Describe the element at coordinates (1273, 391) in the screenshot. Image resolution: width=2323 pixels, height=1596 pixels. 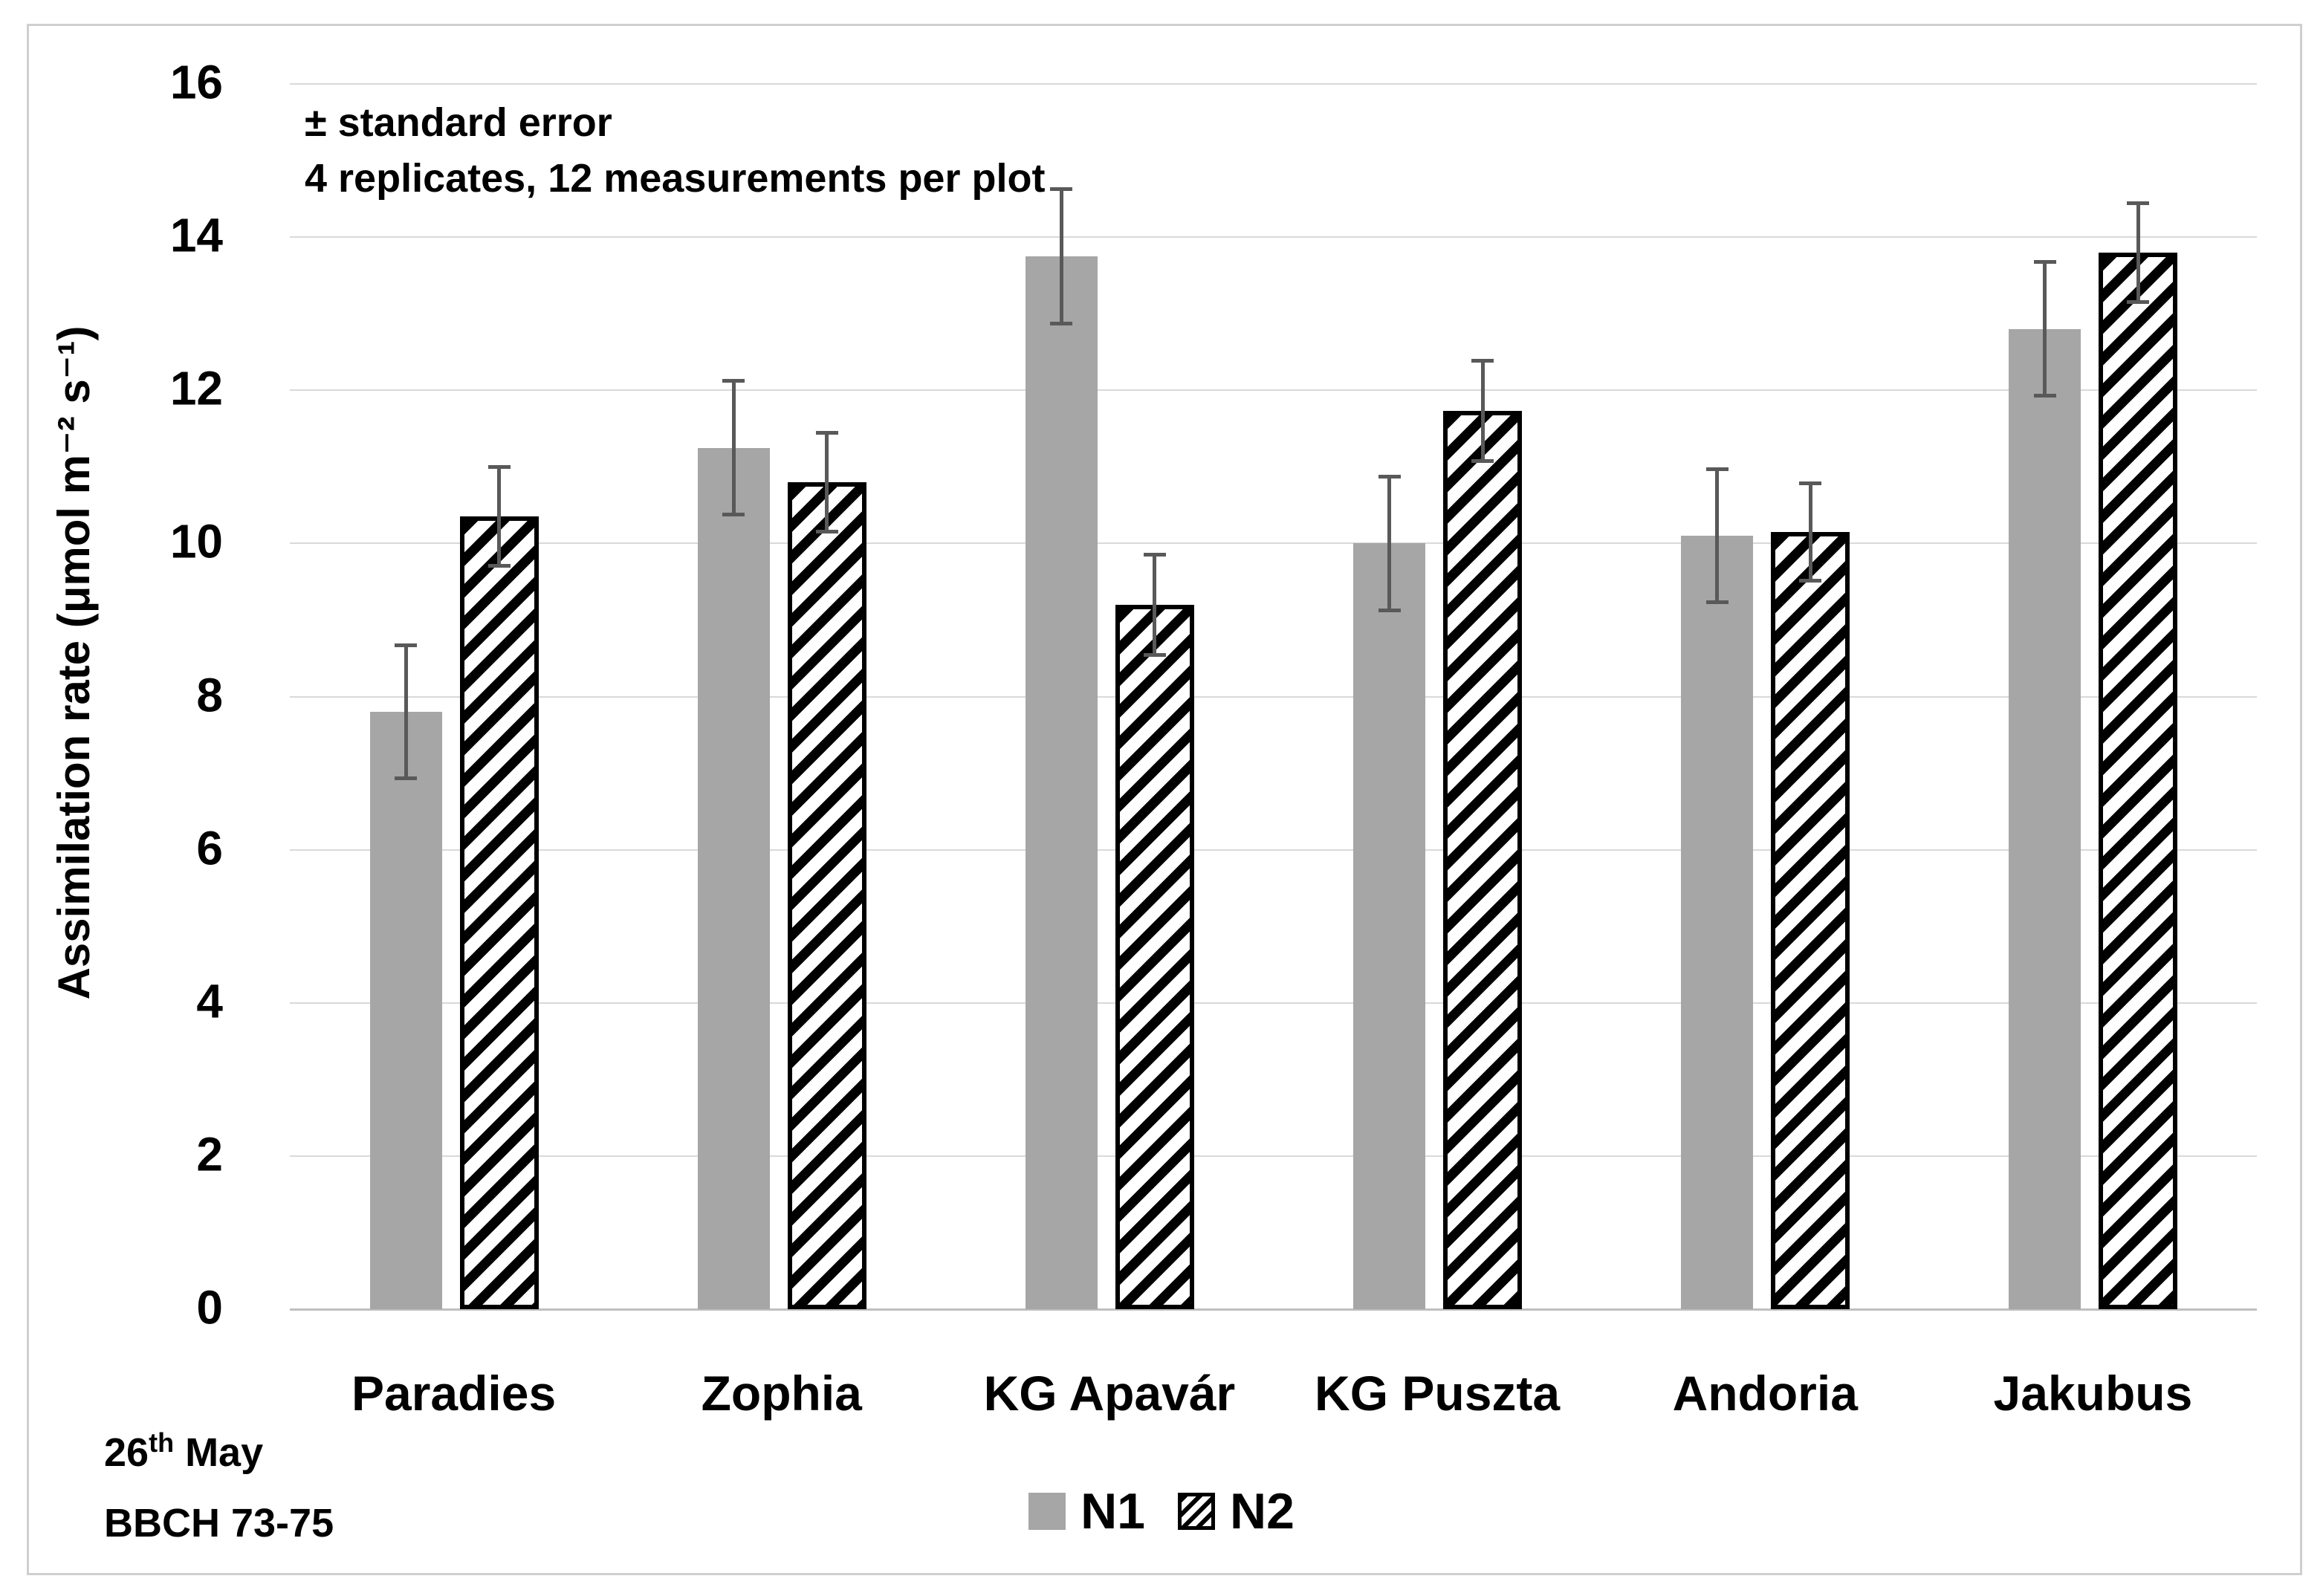
I see `gridline-y12` at that location.